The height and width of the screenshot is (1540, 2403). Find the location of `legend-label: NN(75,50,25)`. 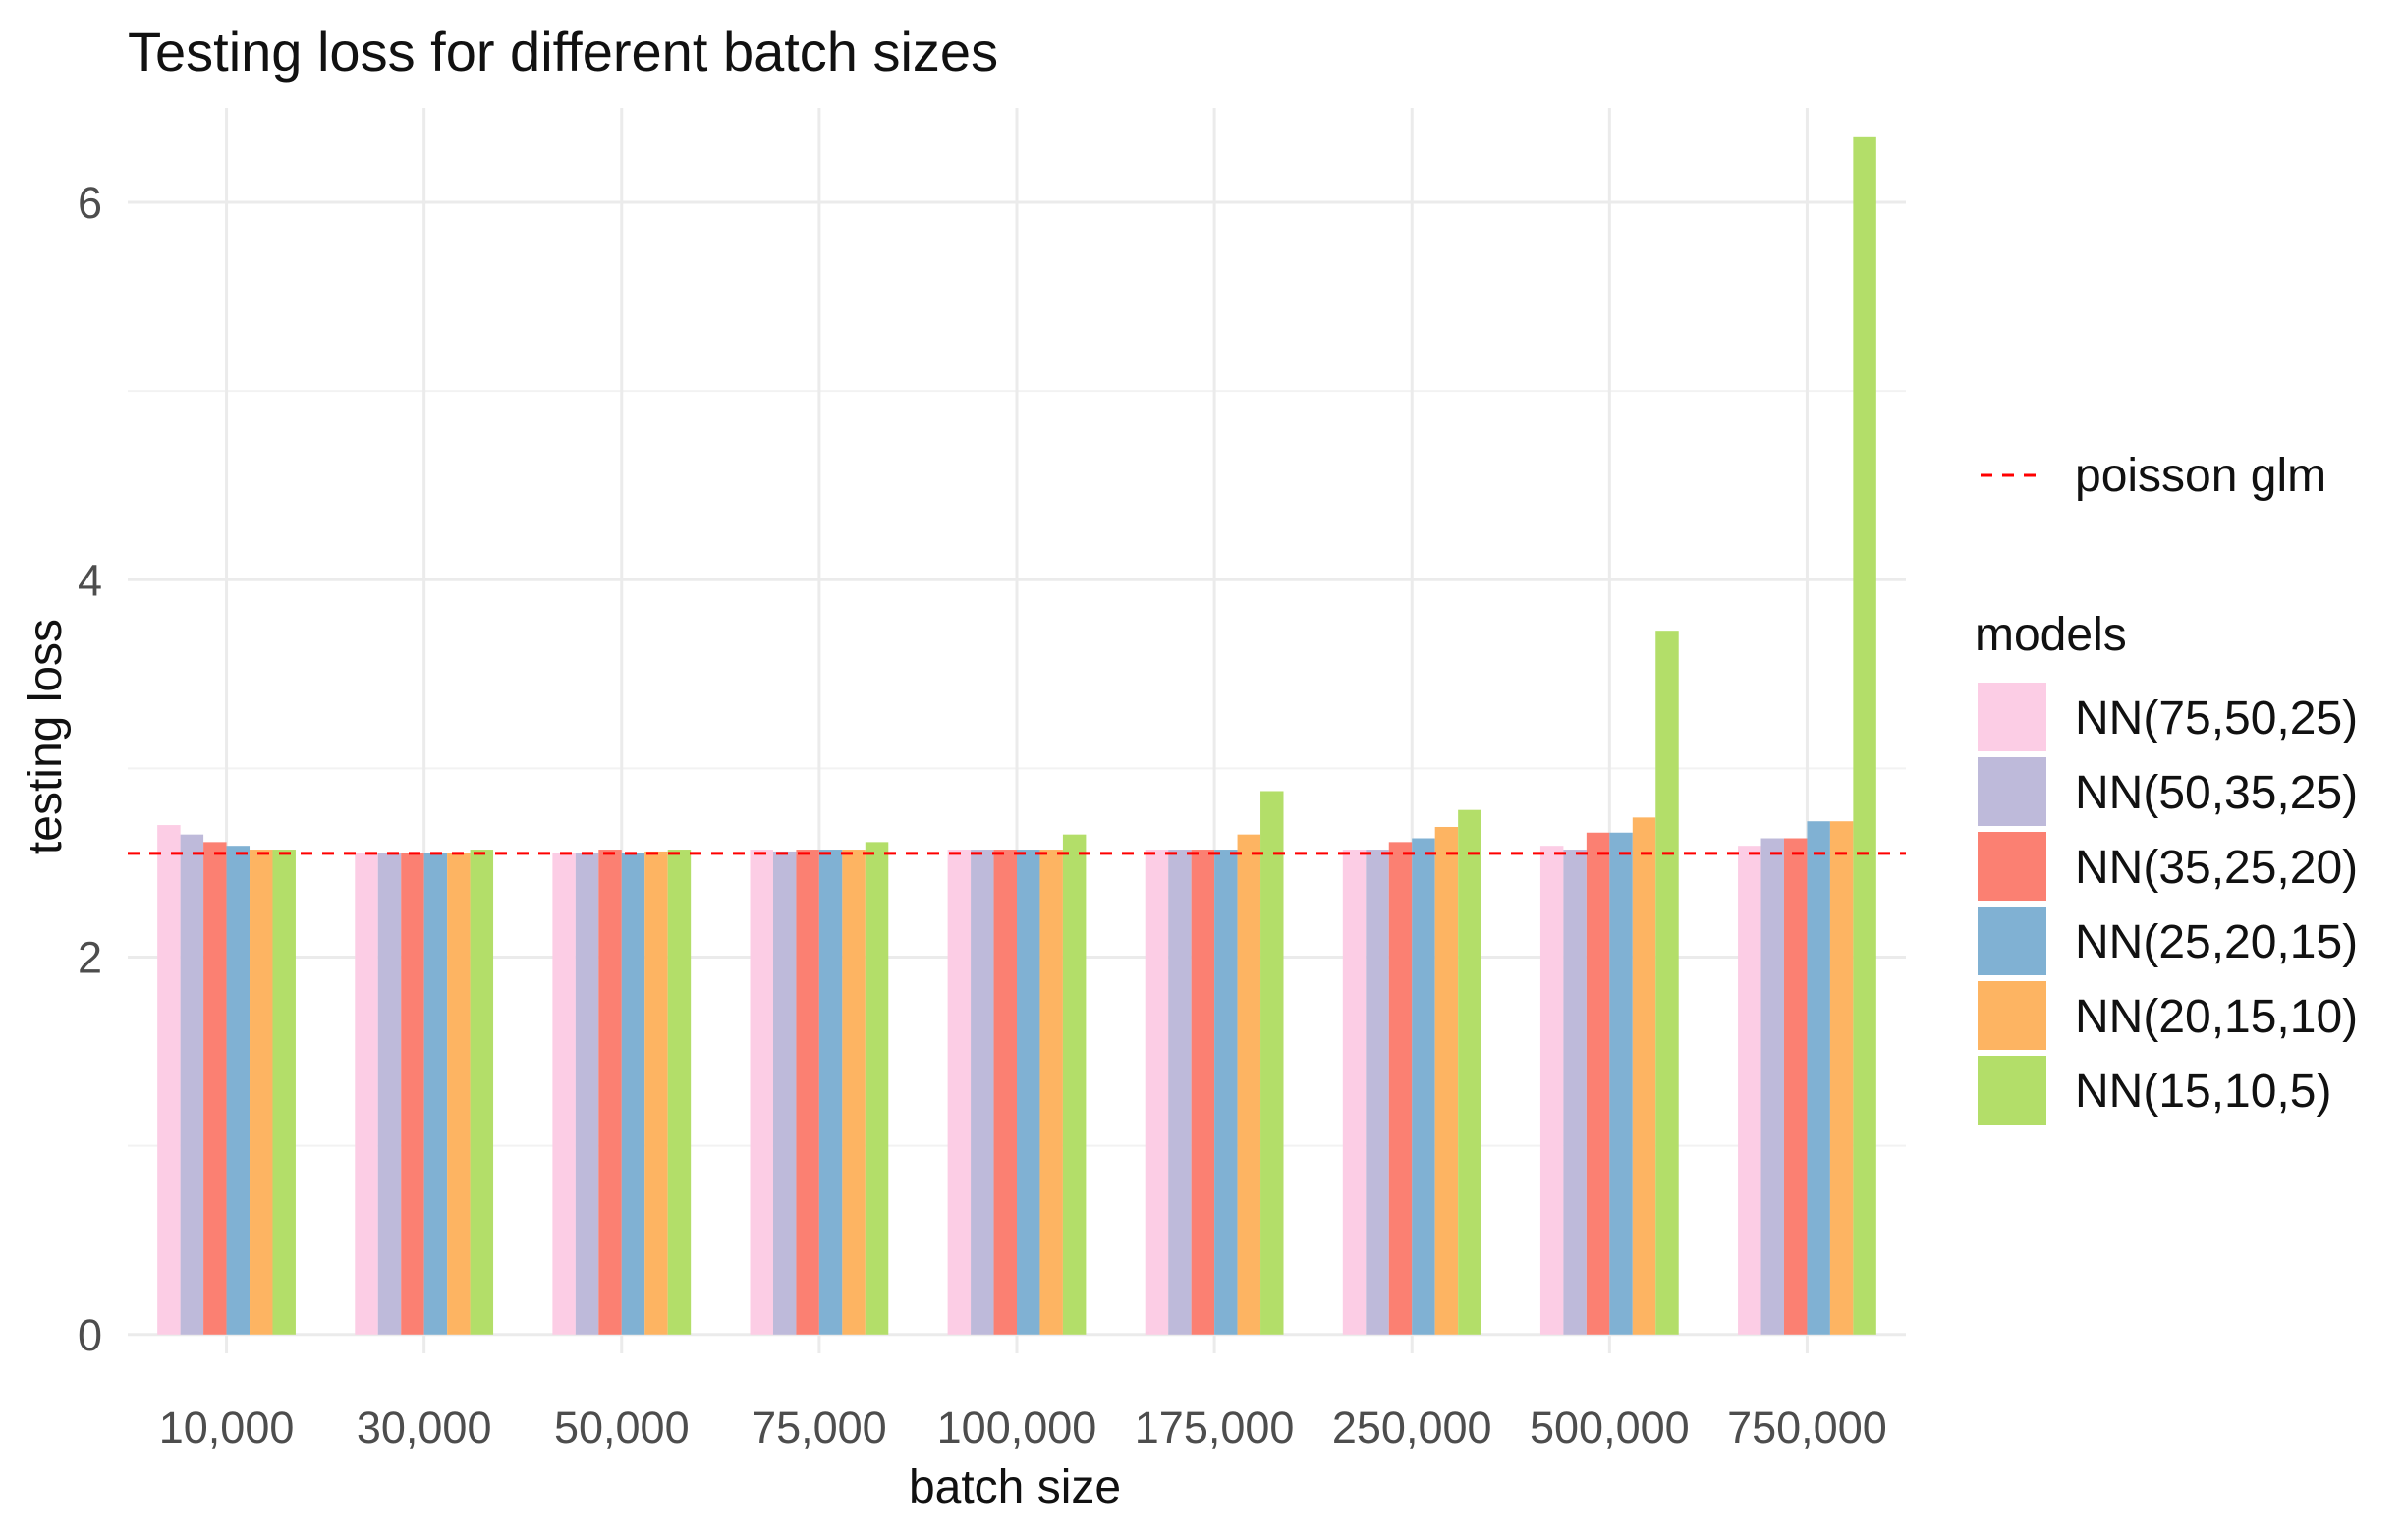

legend-label: NN(75,50,25) is located at coordinates (2216, 718).